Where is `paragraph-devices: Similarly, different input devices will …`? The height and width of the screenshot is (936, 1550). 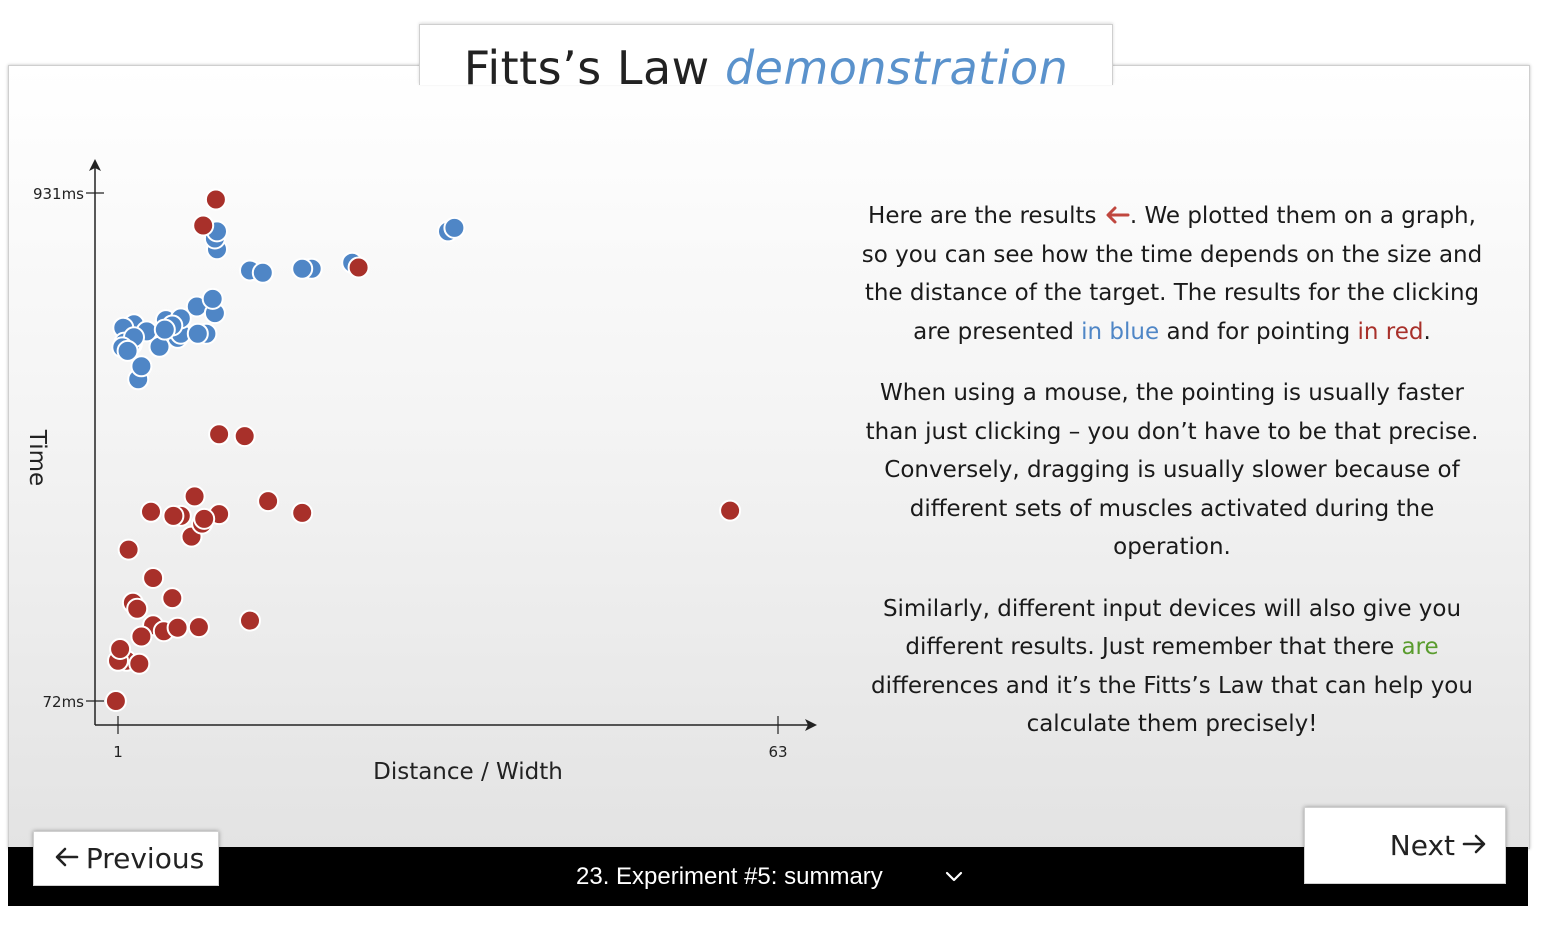
paragraph-devices: Similarly, different input devices will … is located at coordinates (1172, 667).